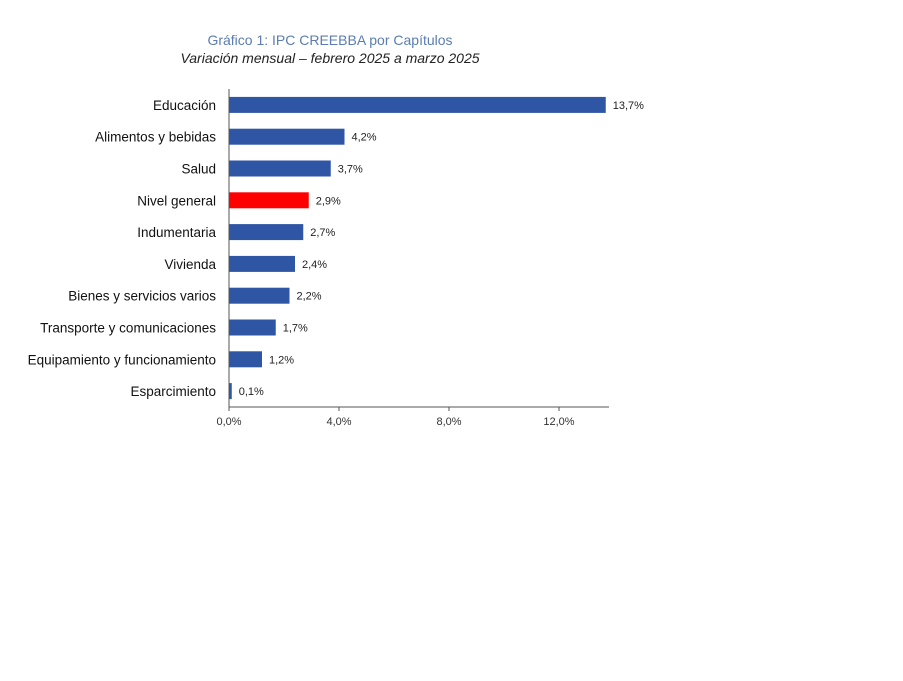 The height and width of the screenshot is (681, 903). I want to click on category-label-vivienda: Vivienda, so click(190, 264).